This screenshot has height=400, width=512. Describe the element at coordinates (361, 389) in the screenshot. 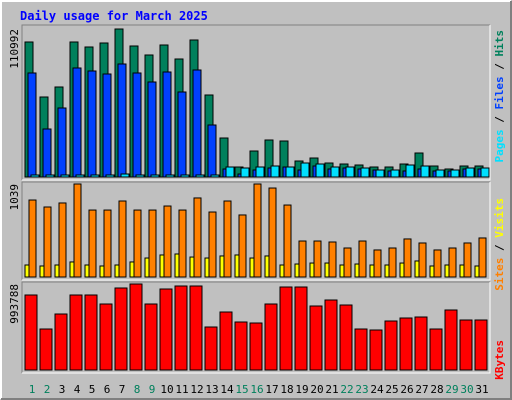

I see `x-tick-label: 23` at that location.